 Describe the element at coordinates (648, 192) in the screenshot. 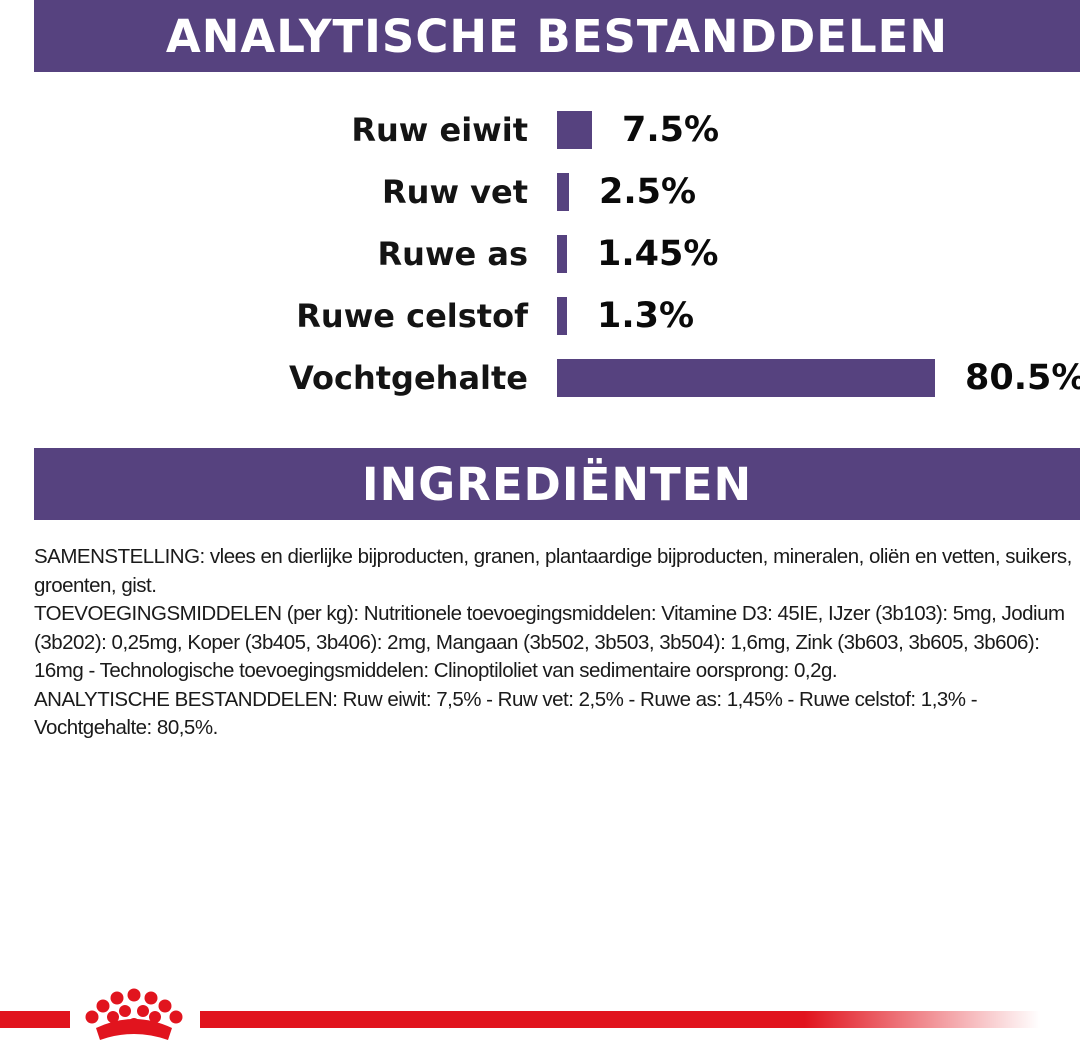

I see `analysis-row-value: 2.5%` at that location.